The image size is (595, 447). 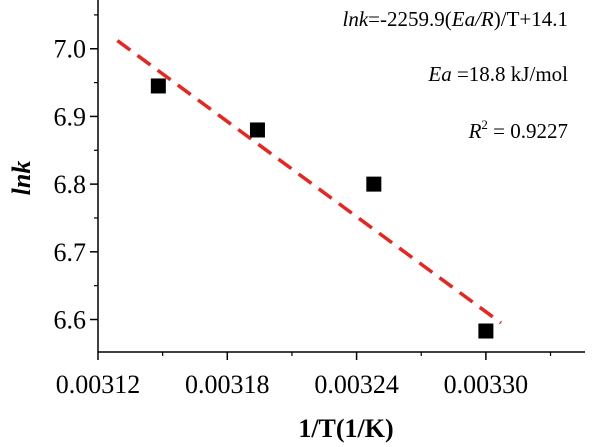 I want to click on y-axis-title: lnk, so click(x=21, y=178).